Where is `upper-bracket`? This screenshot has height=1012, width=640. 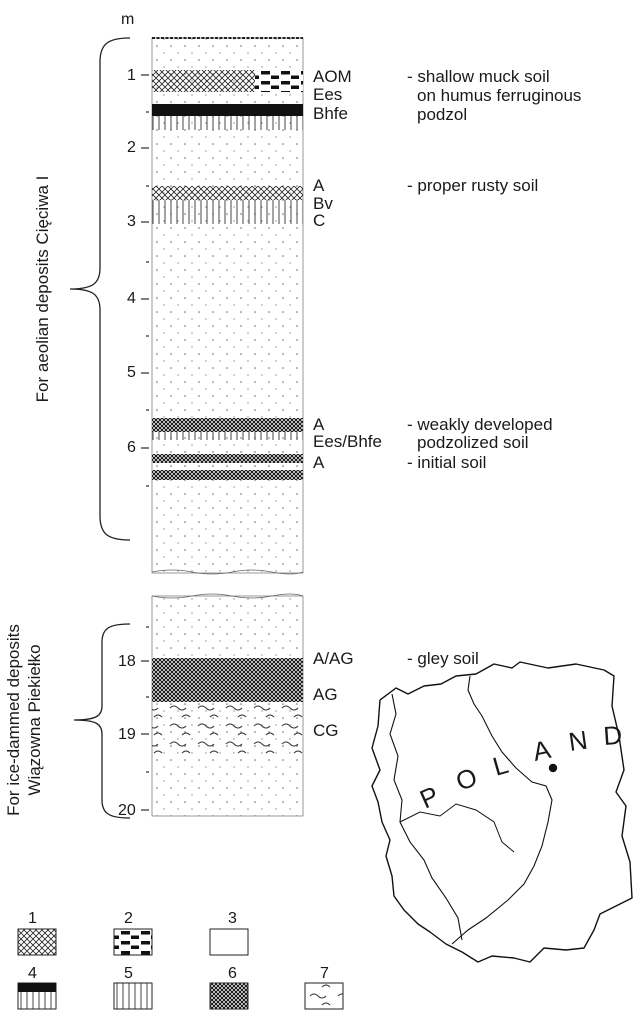
upper-bracket is located at coordinates (100, 289).